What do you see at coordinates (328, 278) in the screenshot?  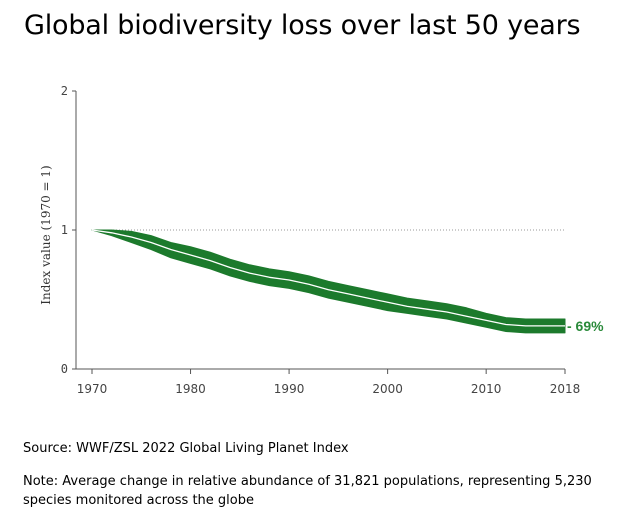 I see `index-line` at bounding box center [328, 278].